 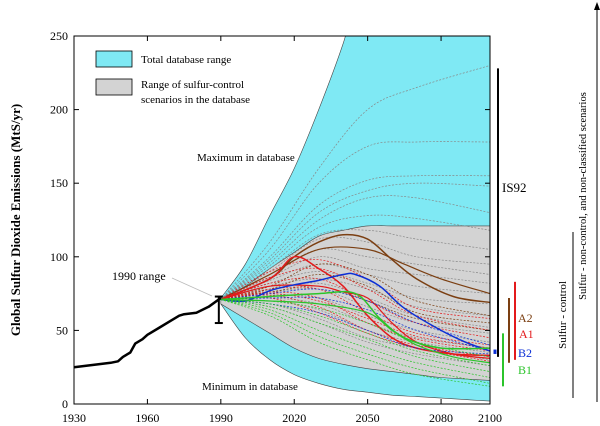 What do you see at coordinates (74, 418) in the screenshot?
I see `x-tick-label: 1930` at bounding box center [74, 418].